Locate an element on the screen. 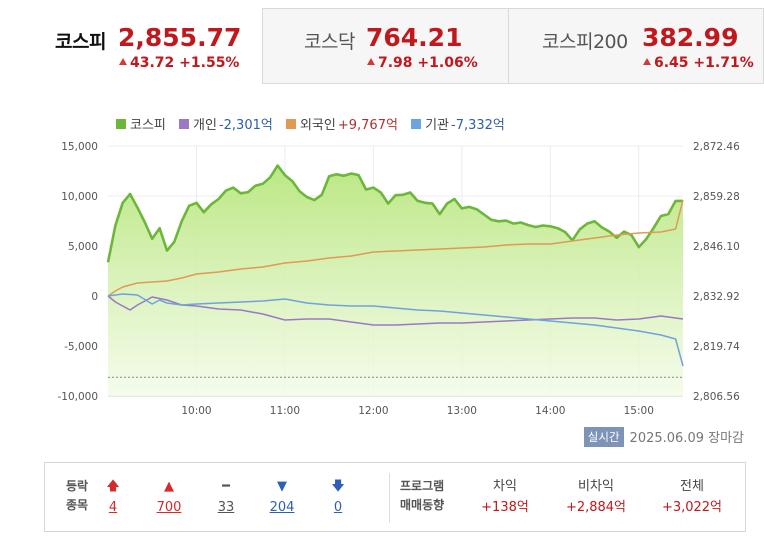  status-text: 2025.06.09 장마감 is located at coordinates (686, 438).